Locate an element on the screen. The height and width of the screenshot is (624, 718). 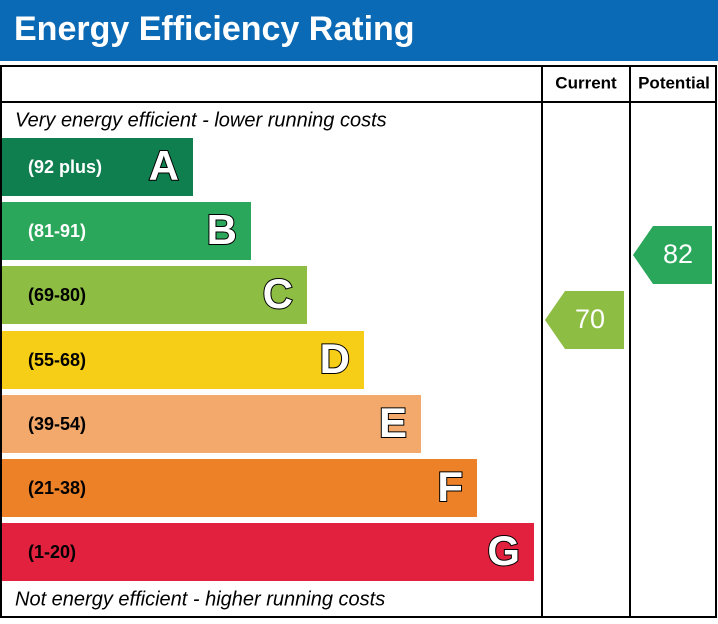
band-letter: D is located at coordinates (335, 358).